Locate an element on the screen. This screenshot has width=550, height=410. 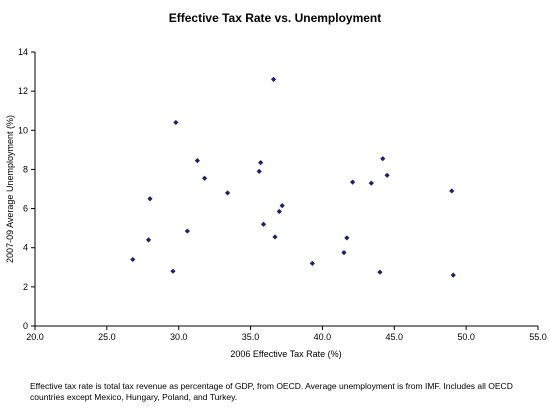
chart-title: Effective Tax Rate vs. Unemployment is located at coordinates (275, 18).